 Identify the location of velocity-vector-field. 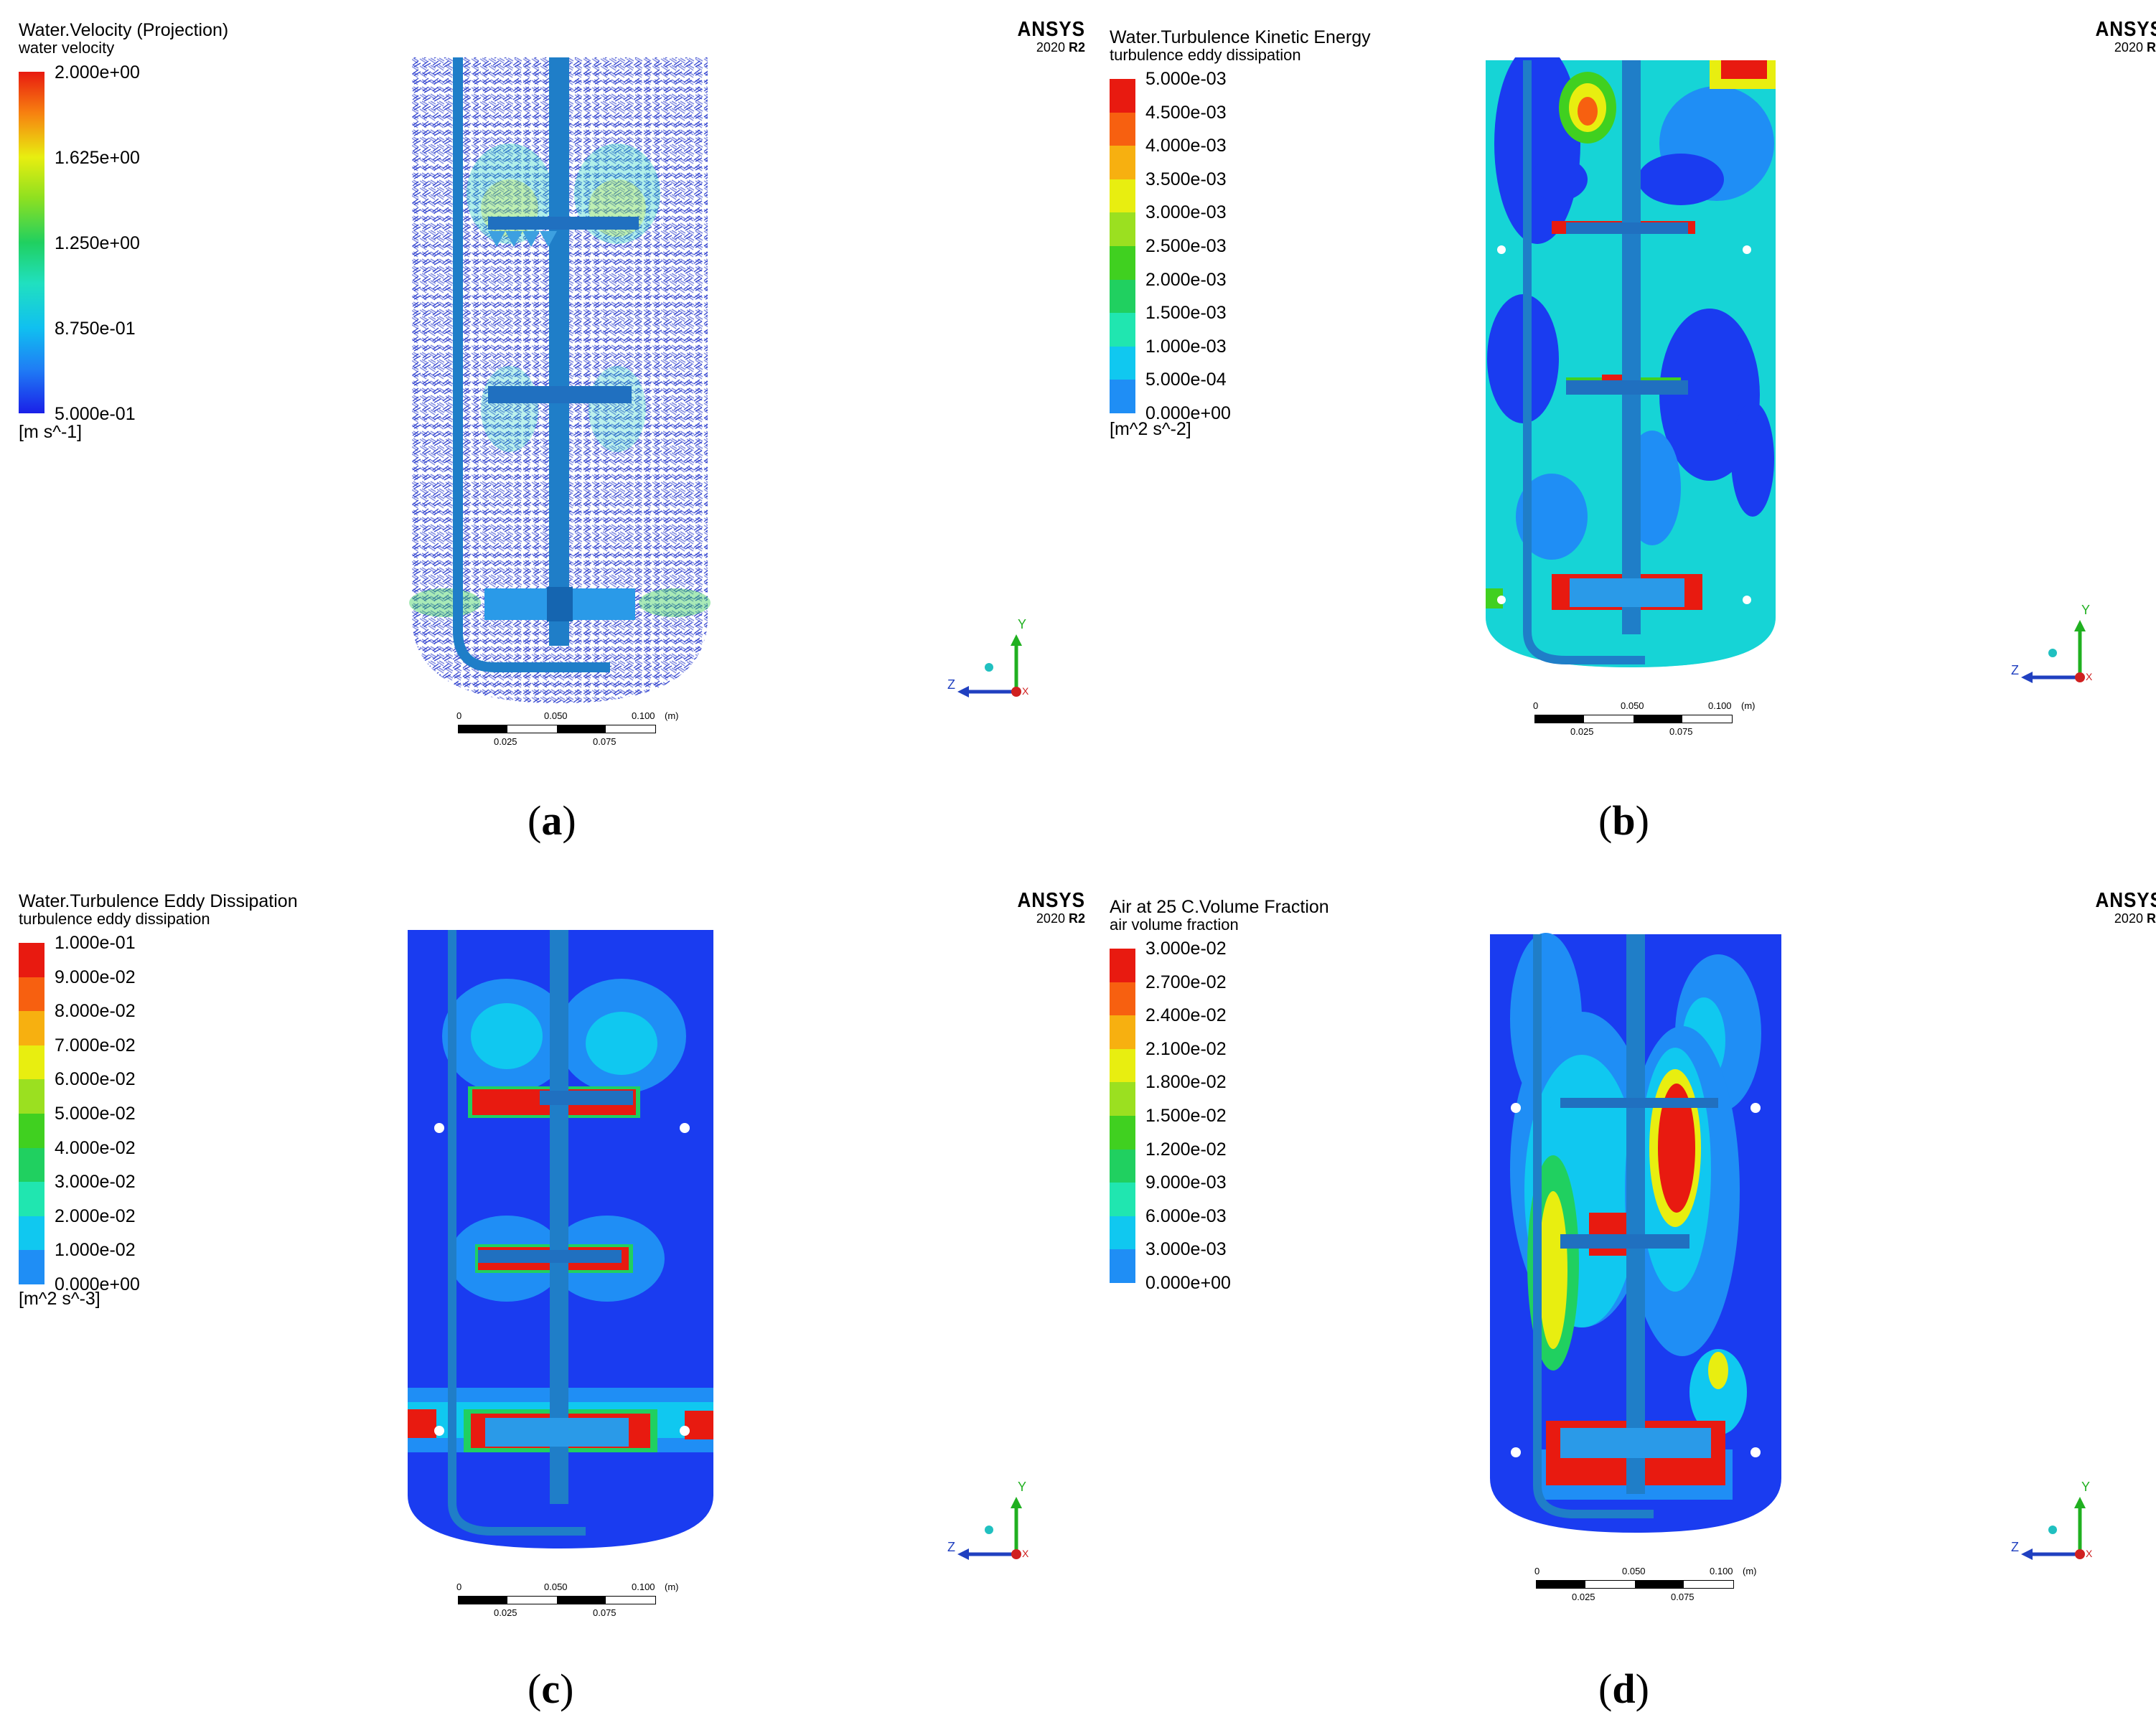
(560, 380).